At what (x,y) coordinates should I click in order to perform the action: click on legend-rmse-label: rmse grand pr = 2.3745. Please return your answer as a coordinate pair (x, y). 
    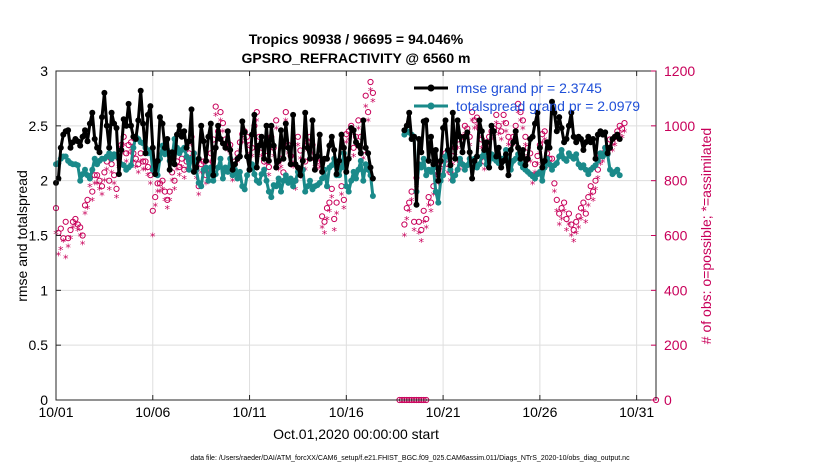
    Looking at the image, I should click on (529, 88).